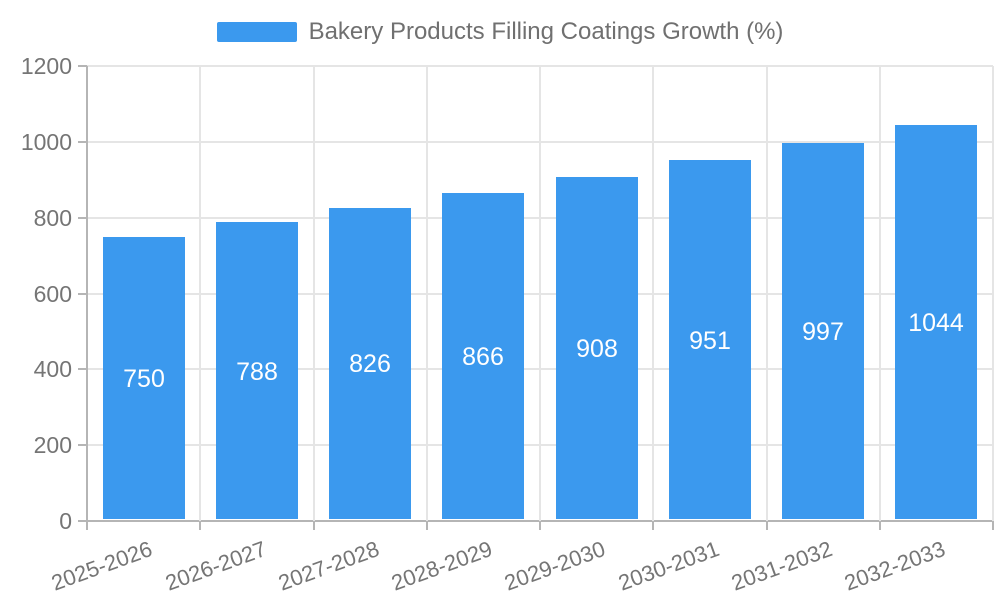 This screenshot has height=600, width=1000. Describe the element at coordinates (52, 217) in the screenshot. I see `y-tick-label: 800` at that location.